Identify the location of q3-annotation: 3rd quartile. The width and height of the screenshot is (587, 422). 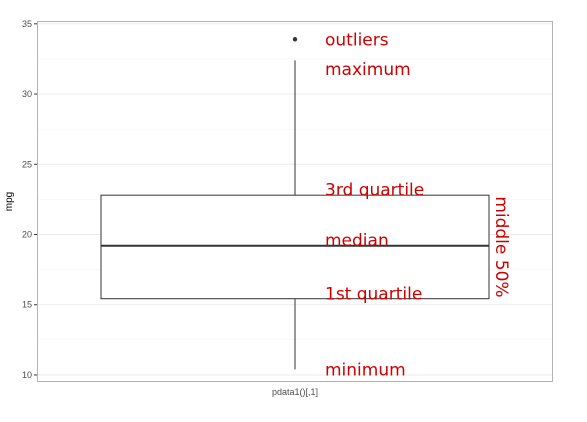
(374, 191).